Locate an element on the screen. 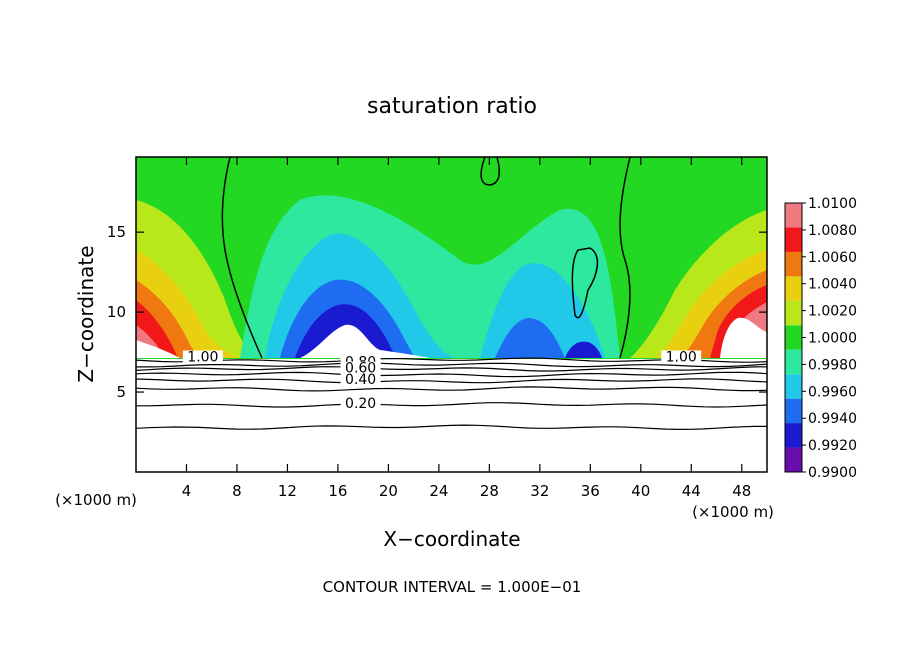  y-axis-label: Z−coordinate is located at coordinates (86, 313).